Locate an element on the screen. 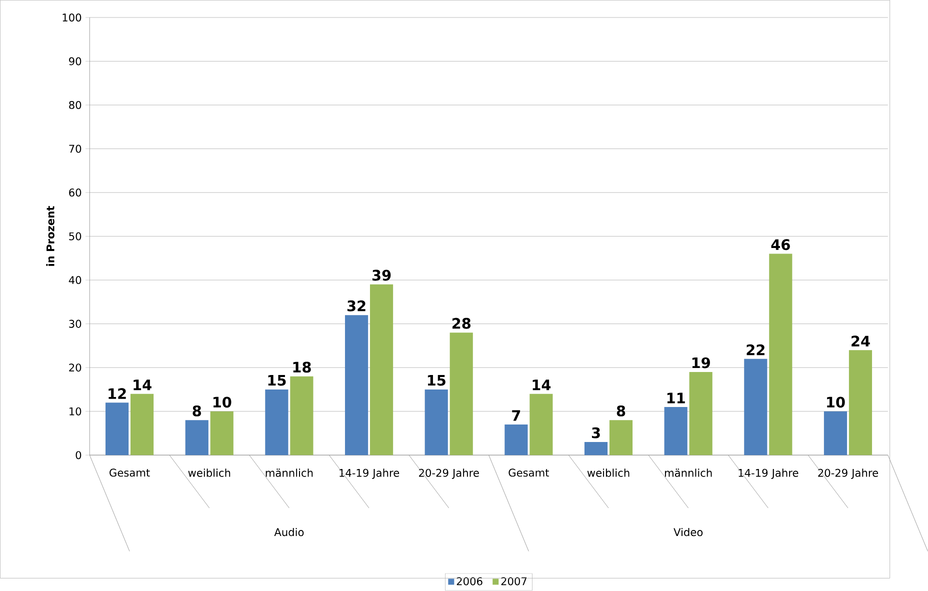 The width and height of the screenshot is (928, 591). y-tick-label: 30 is located at coordinates (75, 324).